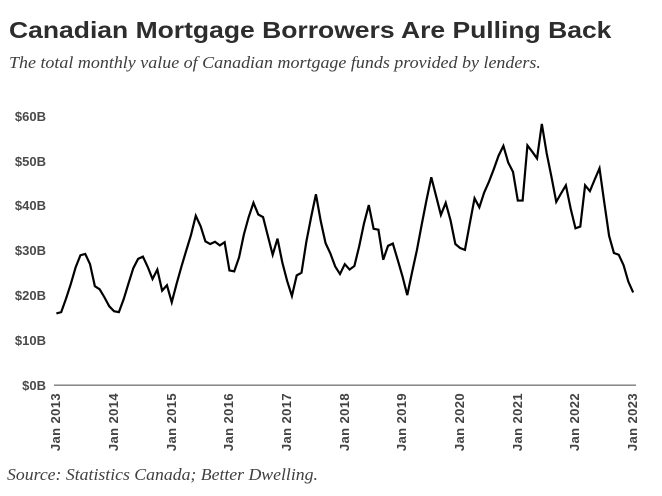  I want to click on y-tick-label: $20B, so click(30, 296).